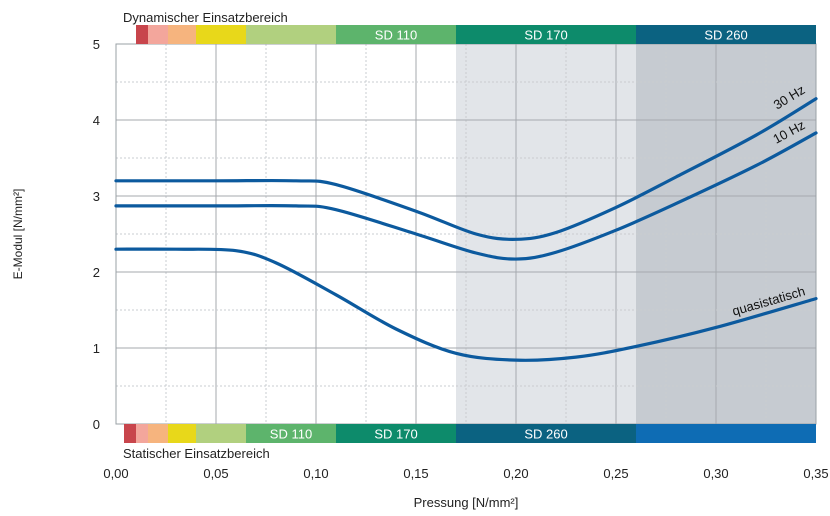  I want to click on dynamic-range-label: SD 110, so click(396, 35).